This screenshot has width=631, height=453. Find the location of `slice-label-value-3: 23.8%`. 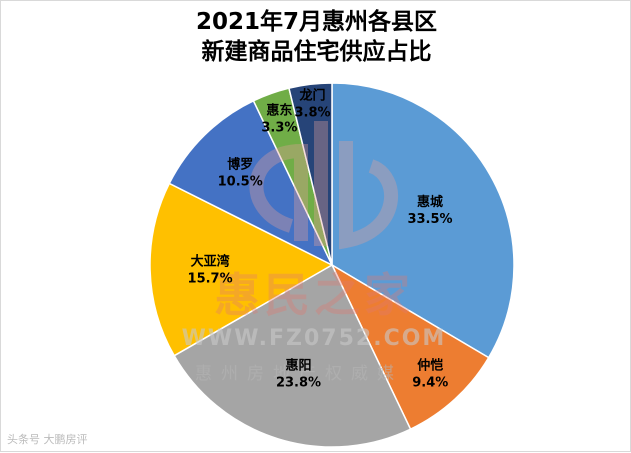

slice-label-value-3: 23.8% is located at coordinates (298, 383).